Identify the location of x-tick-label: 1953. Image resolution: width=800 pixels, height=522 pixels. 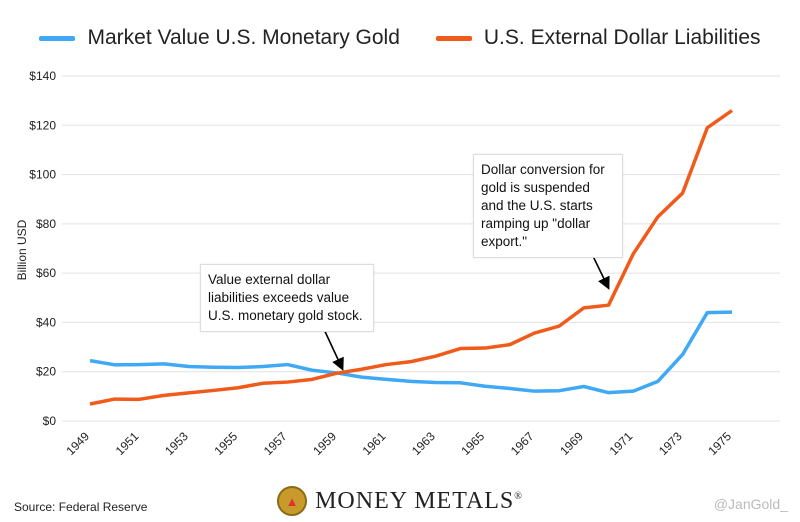
(176, 443).